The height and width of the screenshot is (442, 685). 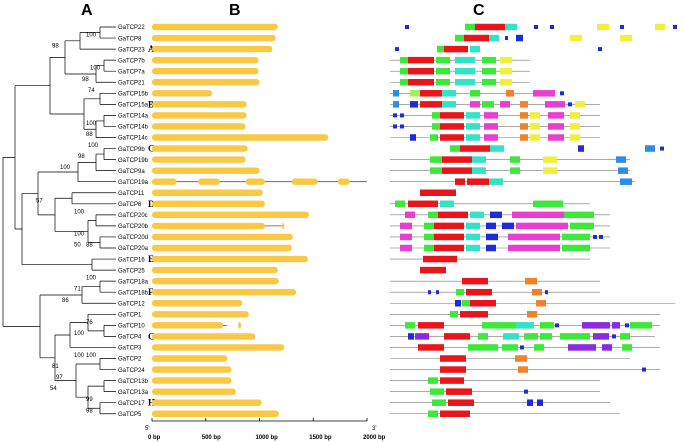 I want to click on gene-label: GaTCP21, so click(x=131, y=83).